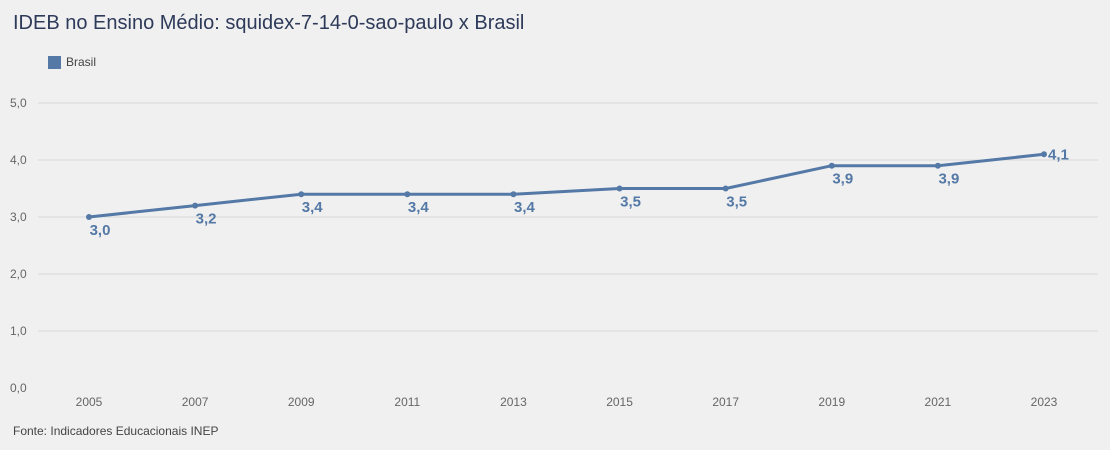 The height and width of the screenshot is (450, 1110). I want to click on y-tick-label: 4,0, so click(18, 160).